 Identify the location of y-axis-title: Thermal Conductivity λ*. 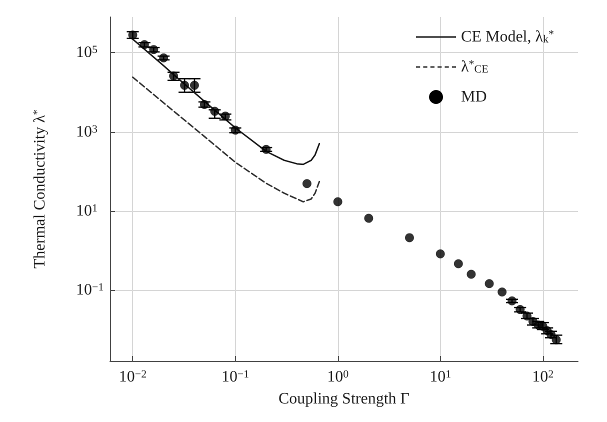
(40, 189).